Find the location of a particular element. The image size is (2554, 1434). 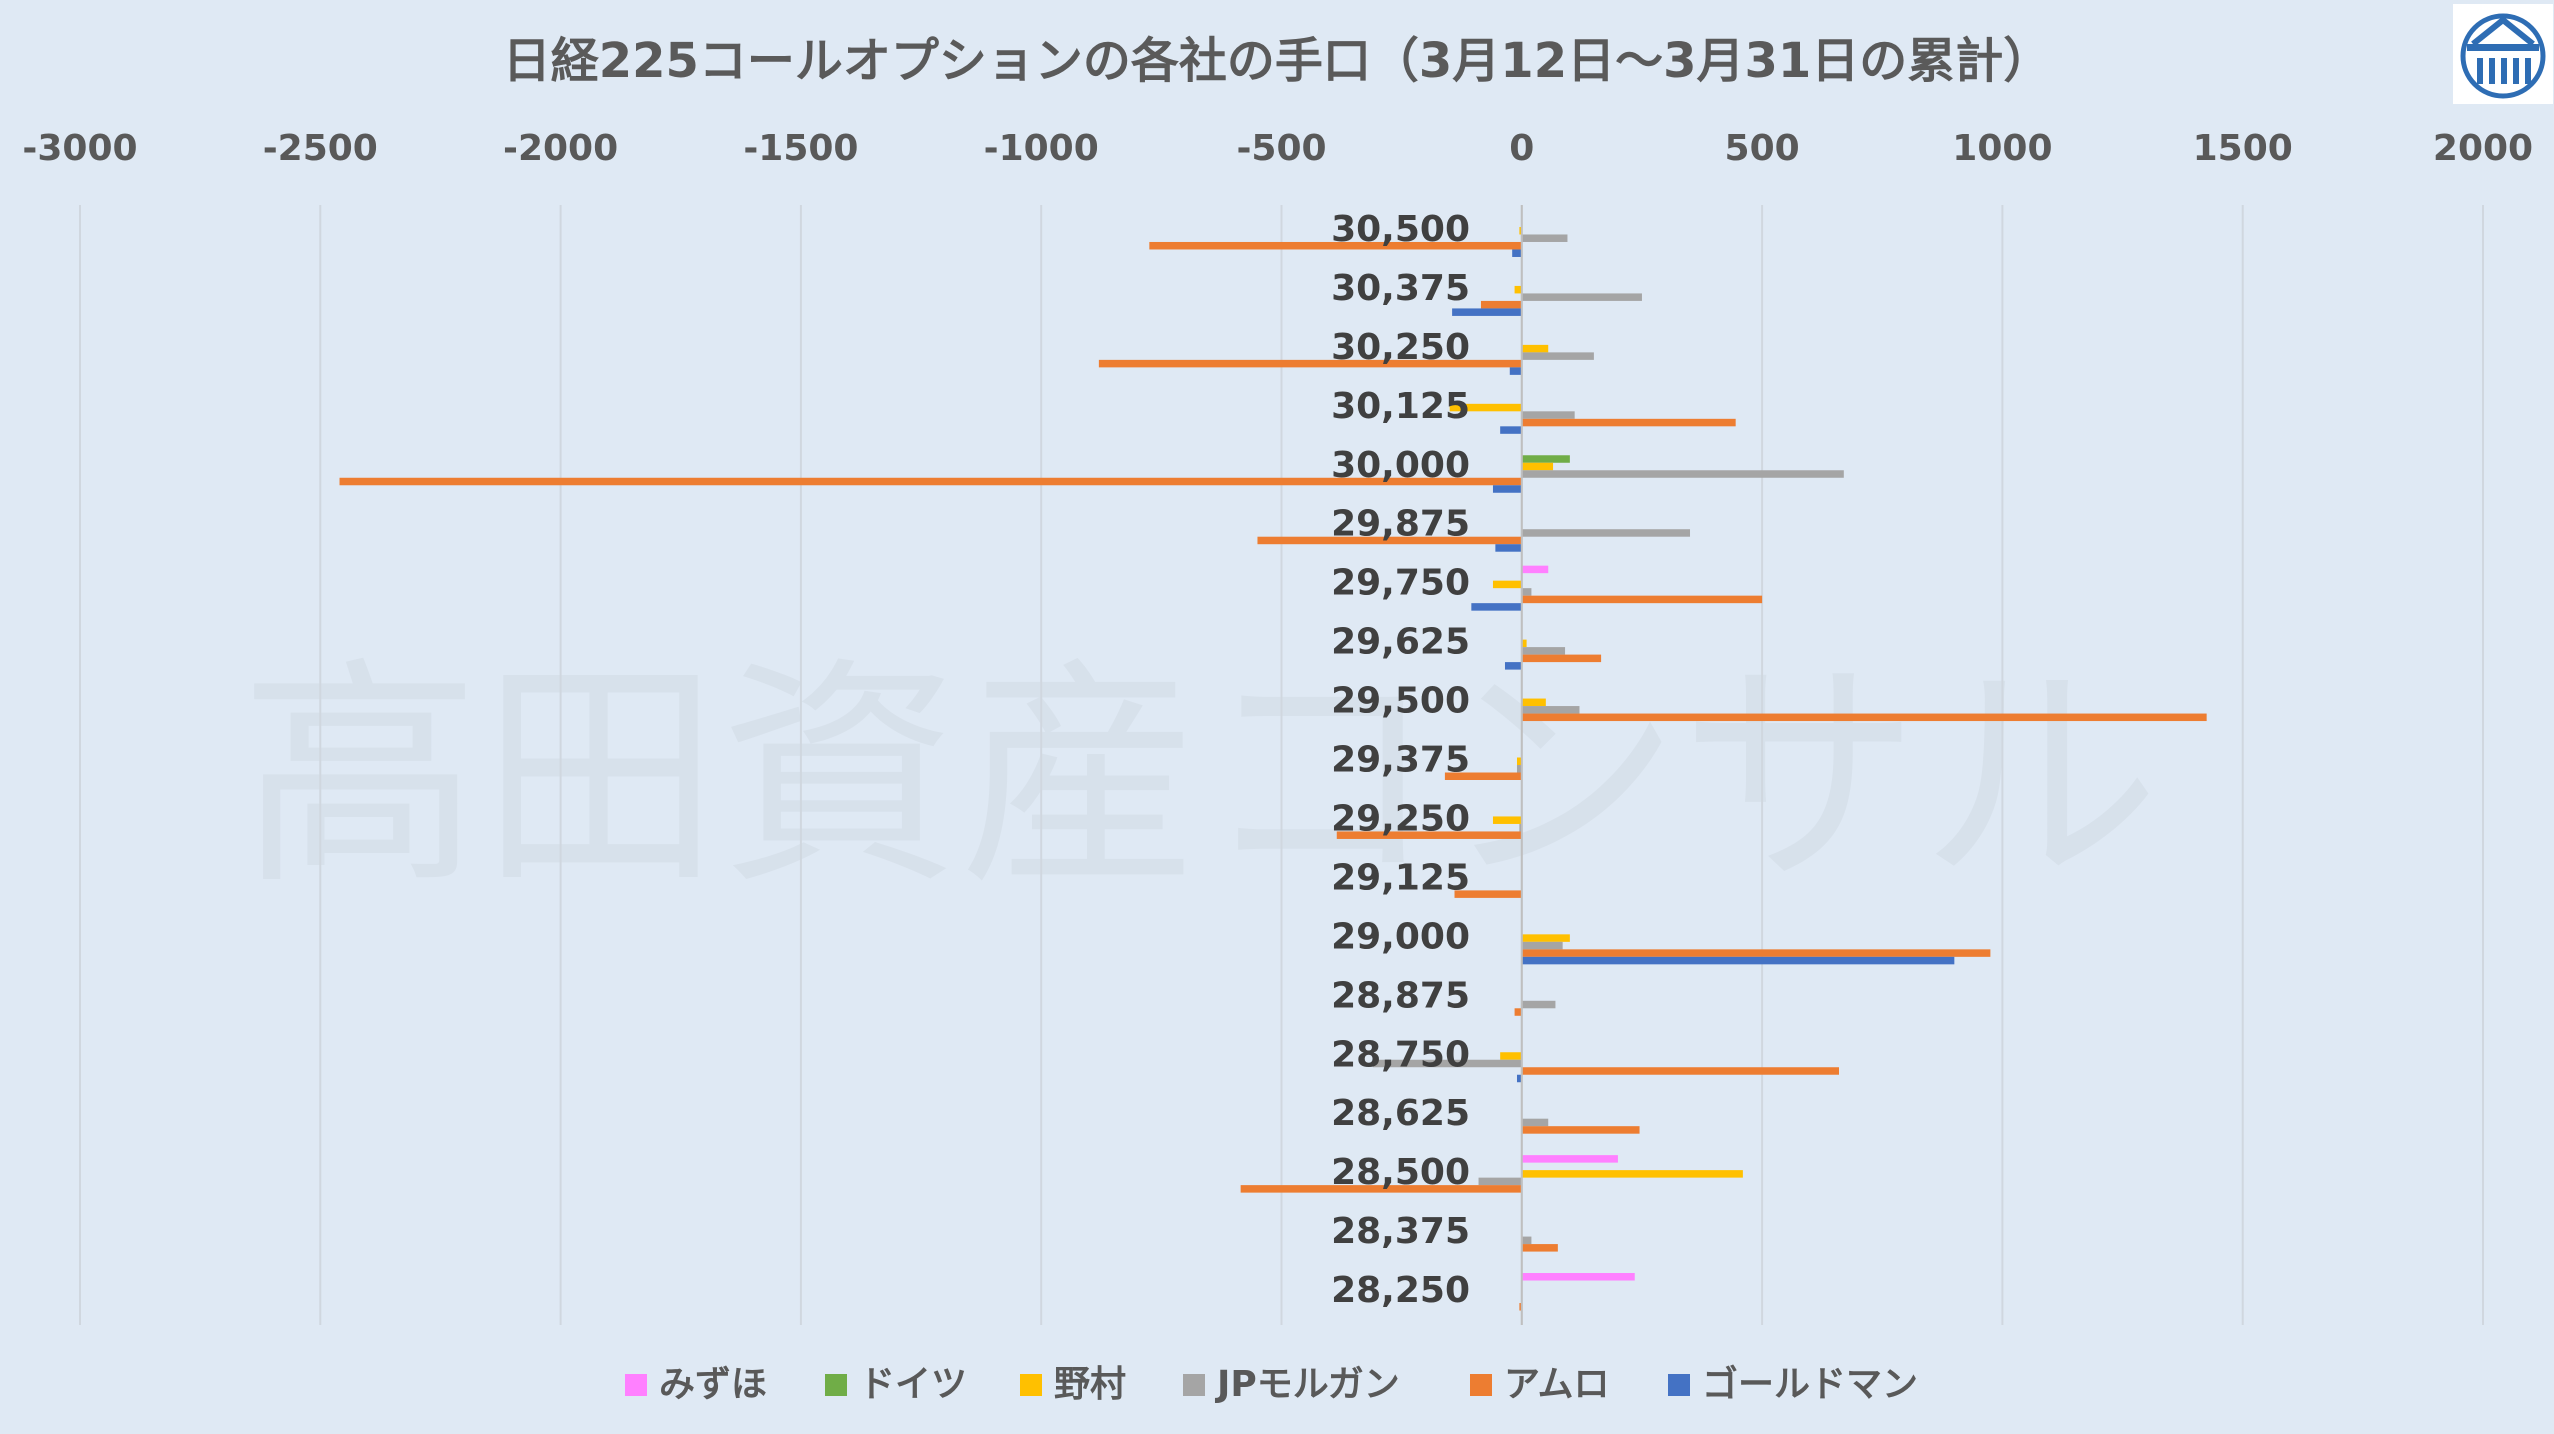

y-tick-label: 29,250 is located at coordinates (1400, 818).